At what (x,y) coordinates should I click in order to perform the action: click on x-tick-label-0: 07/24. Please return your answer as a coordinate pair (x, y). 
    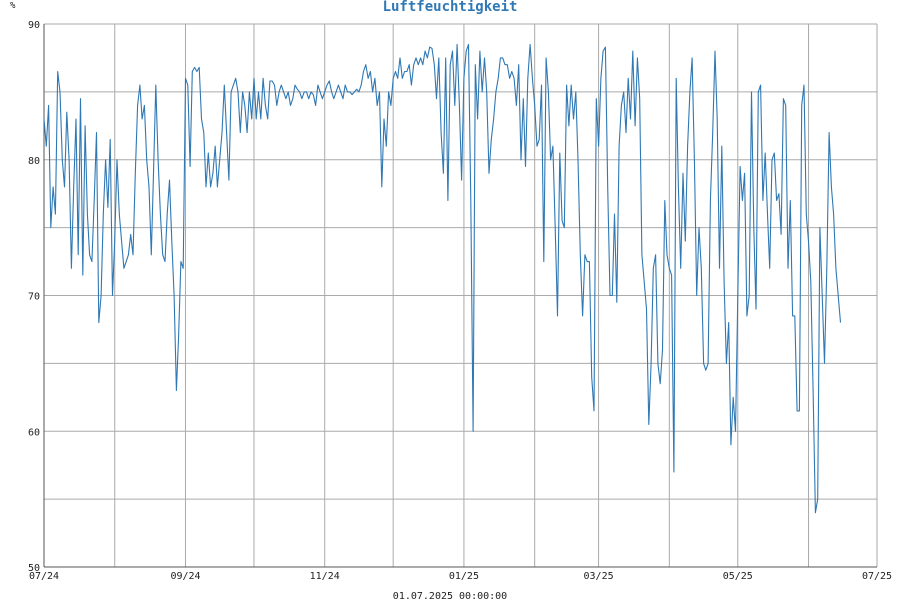
    Looking at the image, I should click on (44, 576).